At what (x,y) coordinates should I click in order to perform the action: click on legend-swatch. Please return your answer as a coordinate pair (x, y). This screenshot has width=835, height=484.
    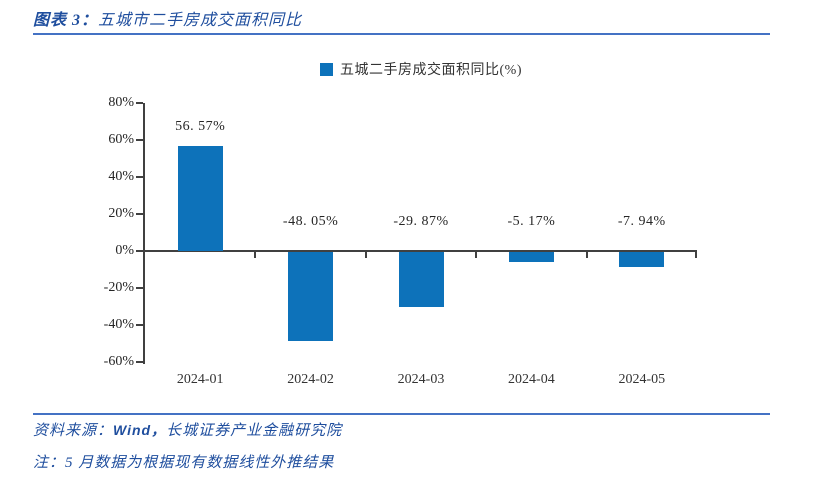
    Looking at the image, I should click on (326, 69).